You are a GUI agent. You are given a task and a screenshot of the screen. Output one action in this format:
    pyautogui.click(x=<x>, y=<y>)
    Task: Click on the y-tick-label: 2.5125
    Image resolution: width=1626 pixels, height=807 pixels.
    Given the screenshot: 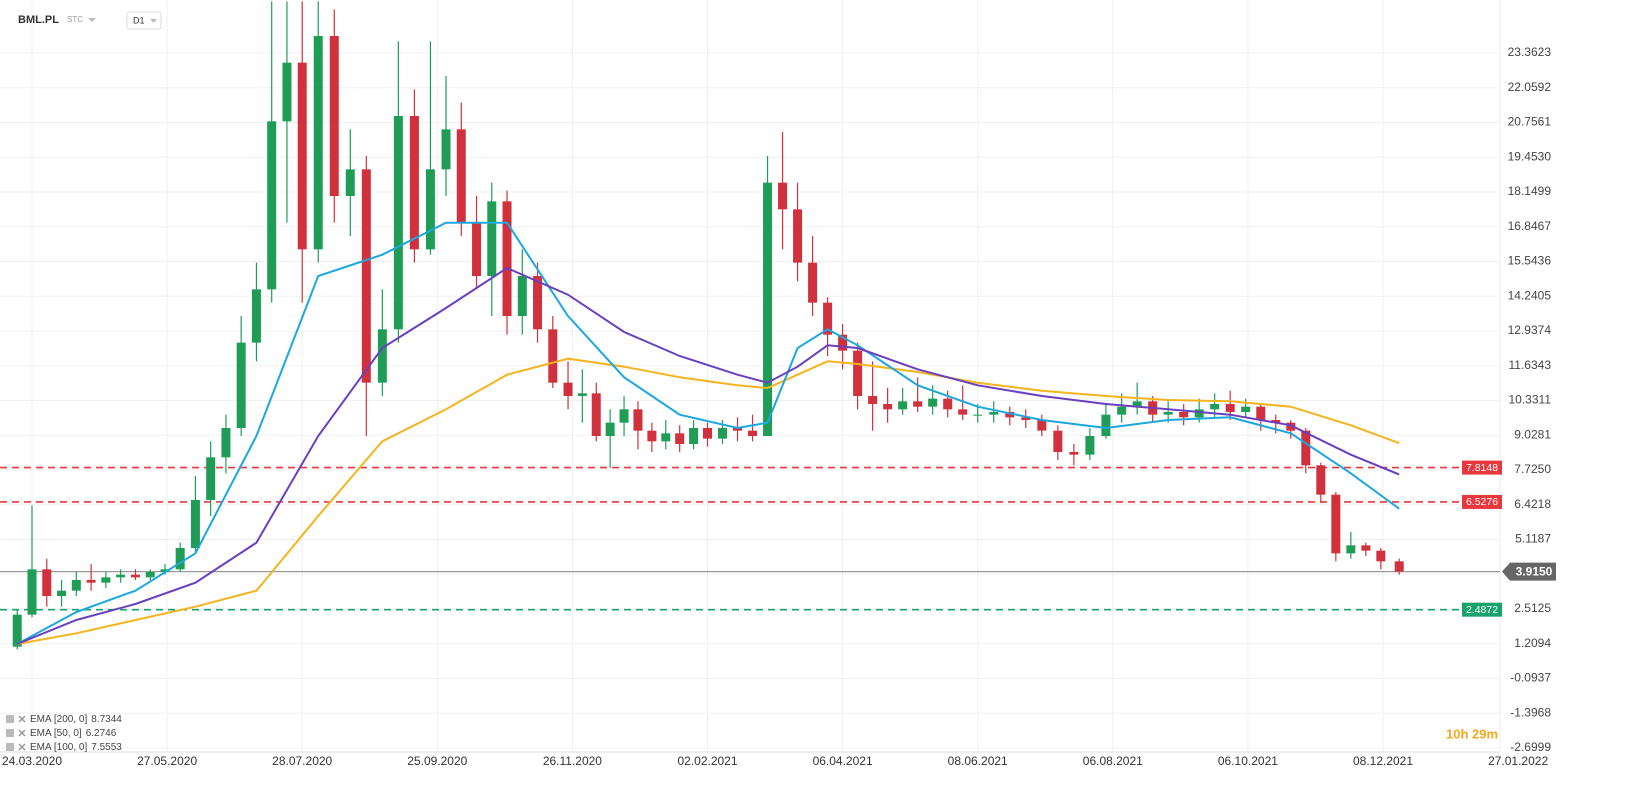 What is the action you would take?
    pyautogui.click(x=1532, y=608)
    